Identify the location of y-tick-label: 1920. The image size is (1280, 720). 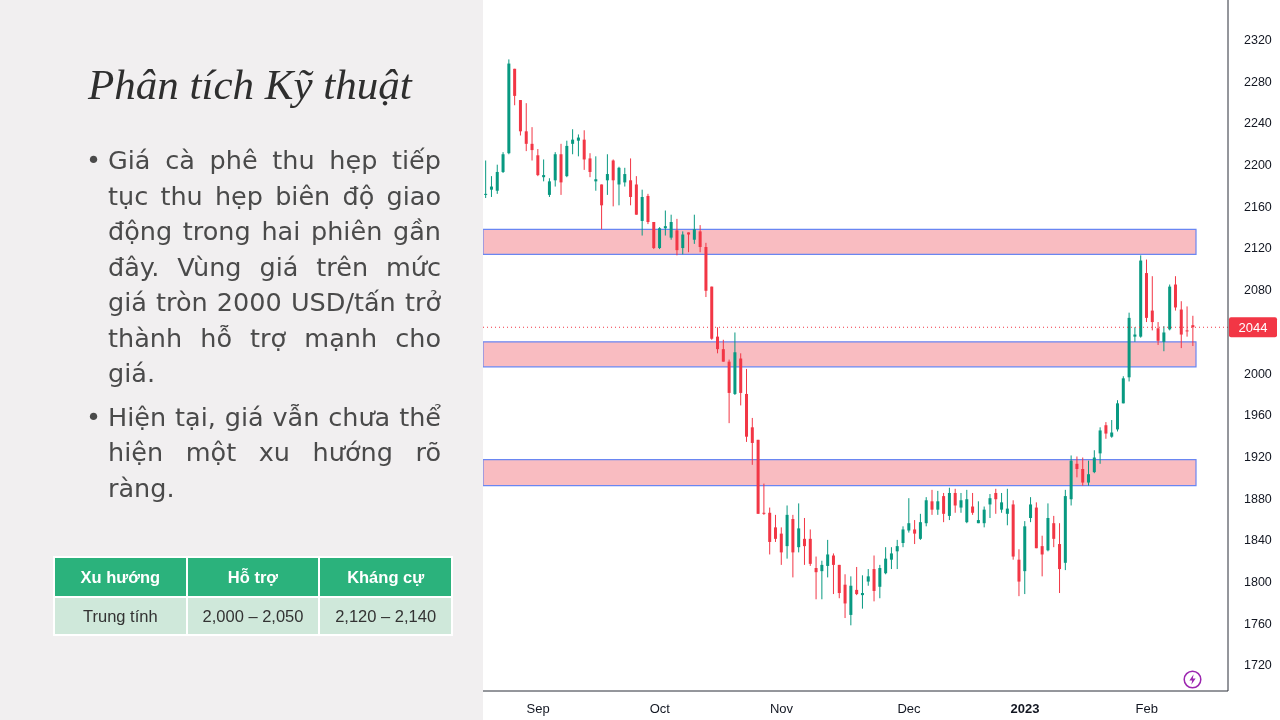
(1258, 456).